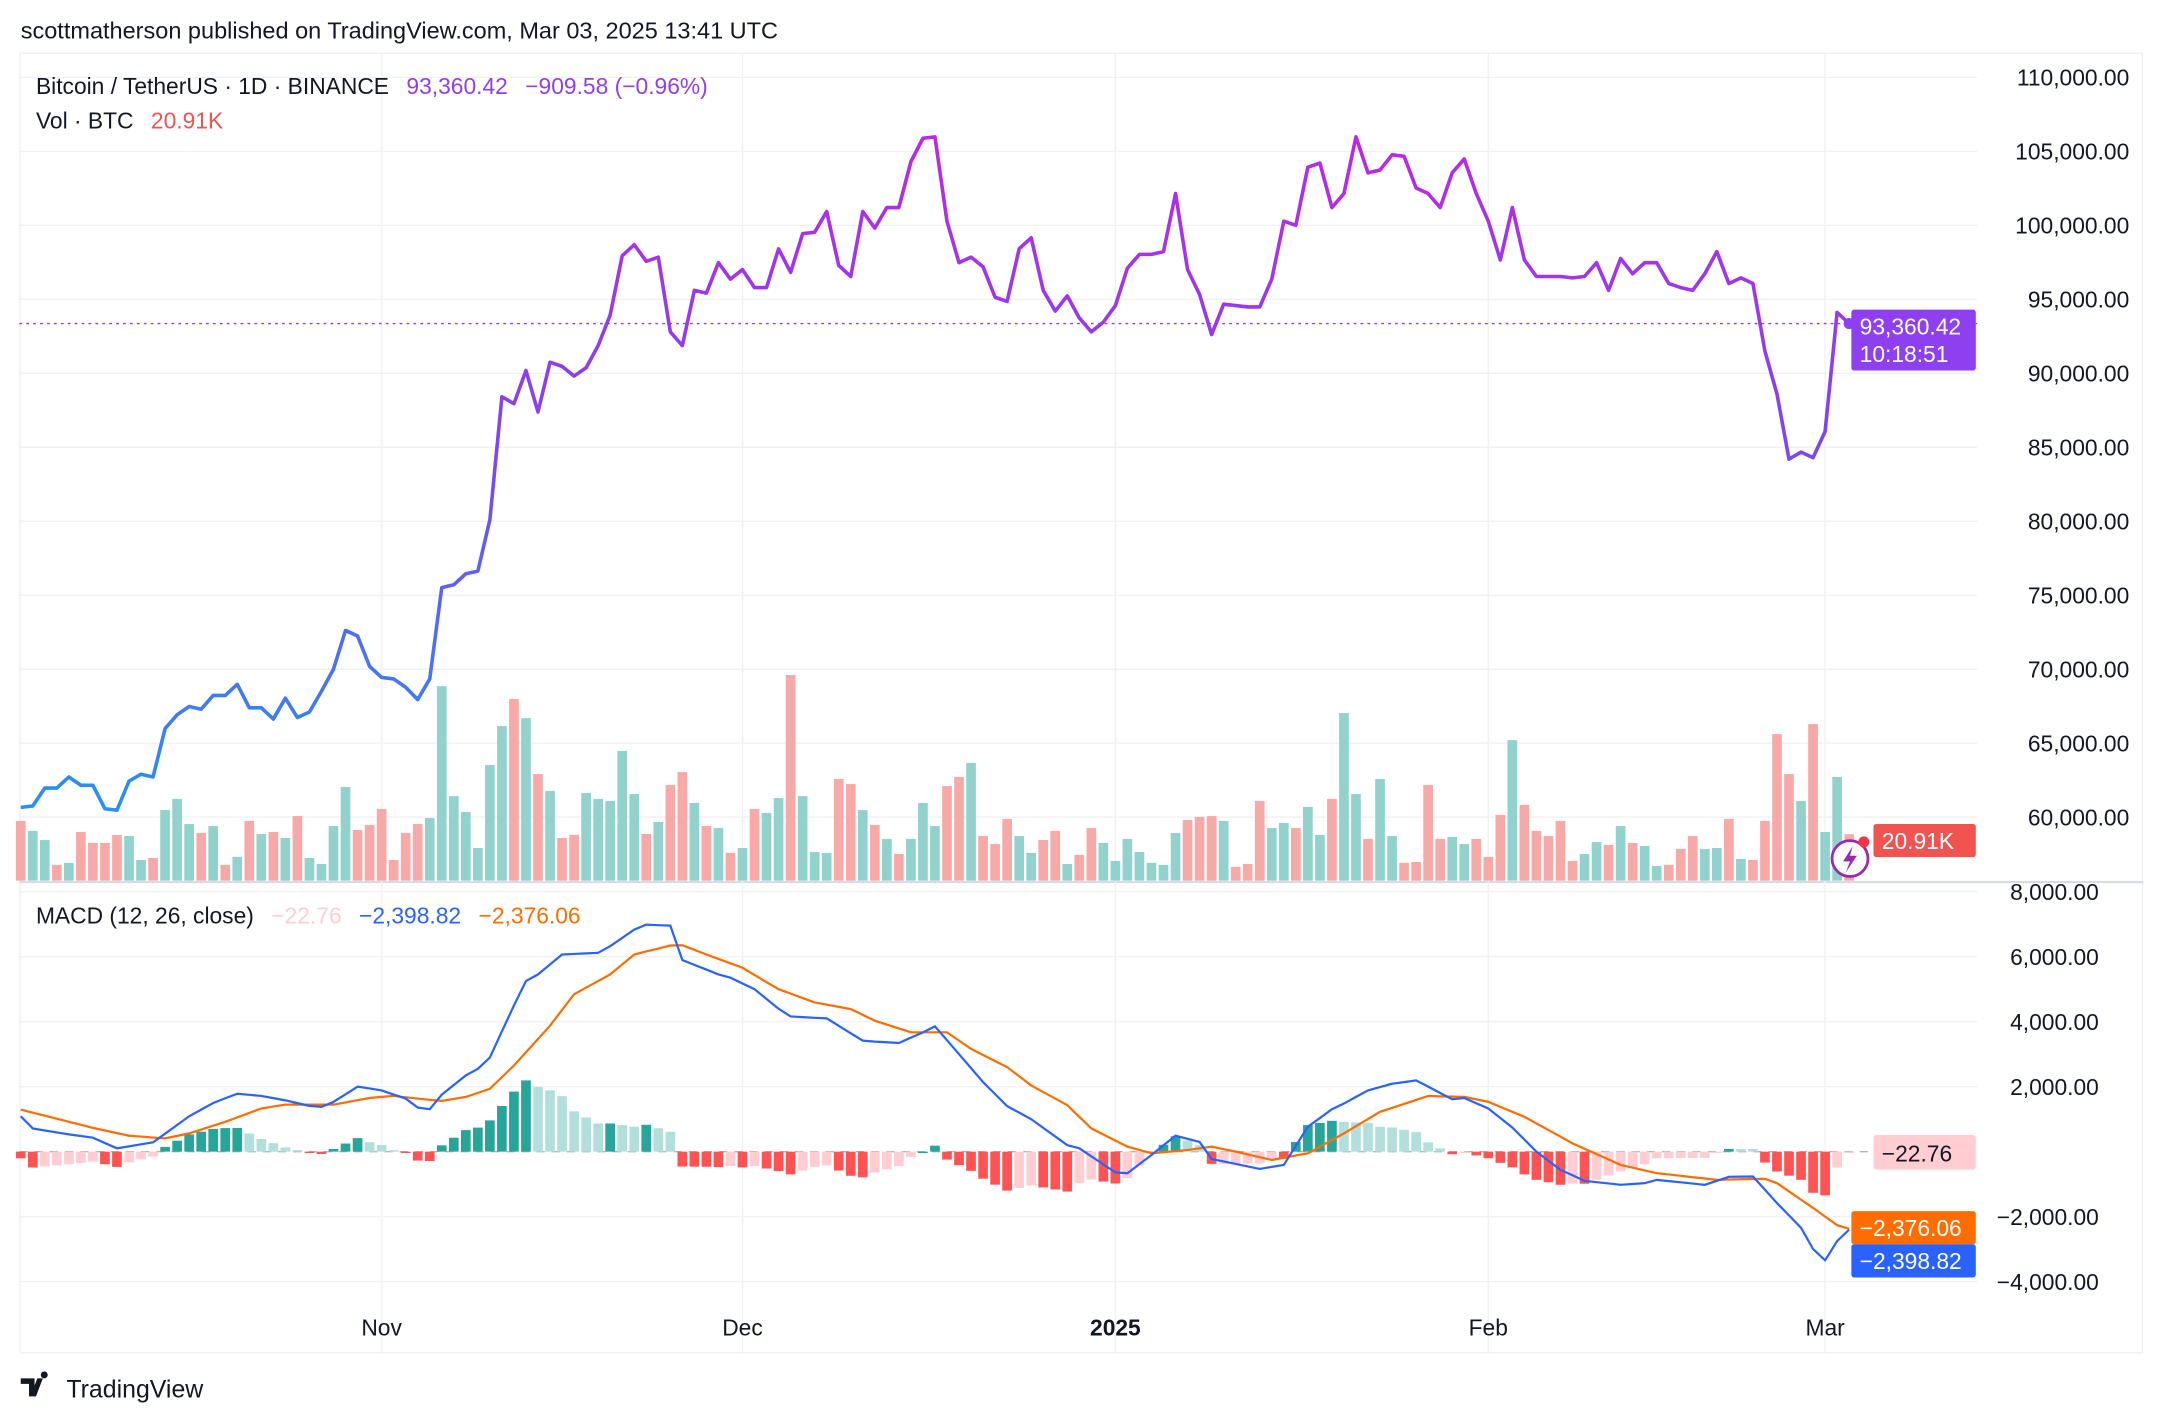  Describe the element at coordinates (212, 86) in the screenshot. I see `symbol-title: Bitcoin / TetherUS · 1D · BINANCE` at that location.